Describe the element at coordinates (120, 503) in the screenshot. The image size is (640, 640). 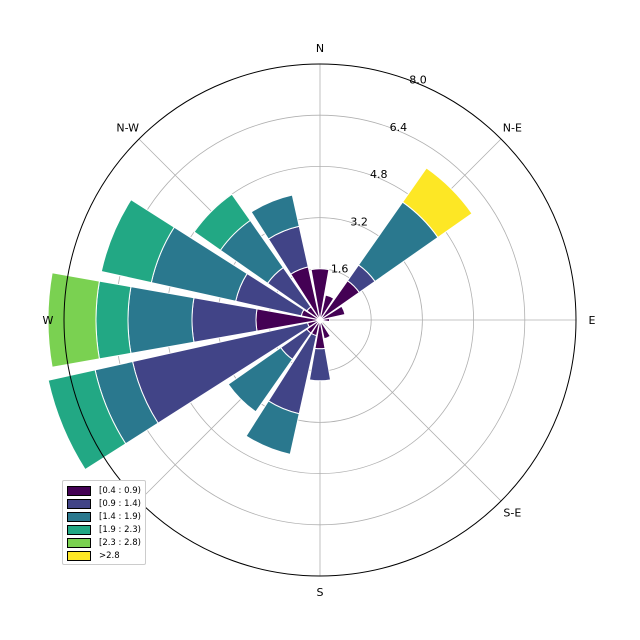
I see `legend-label: [0.9 : 1.4)` at that location.